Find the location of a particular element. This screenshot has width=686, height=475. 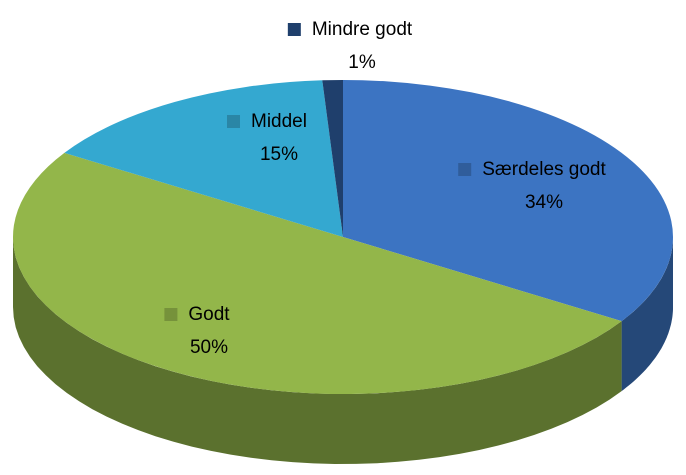

slice-label: Mindre godt is located at coordinates (362, 29).